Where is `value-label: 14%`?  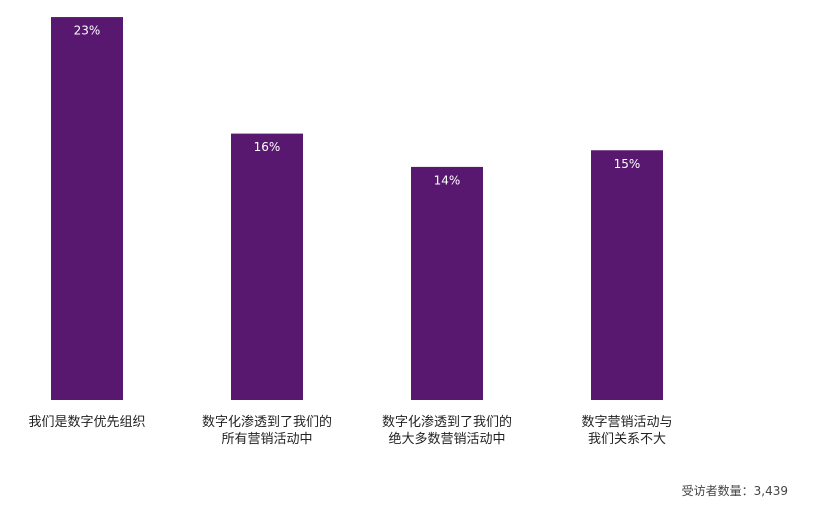 value-label: 14% is located at coordinates (447, 180).